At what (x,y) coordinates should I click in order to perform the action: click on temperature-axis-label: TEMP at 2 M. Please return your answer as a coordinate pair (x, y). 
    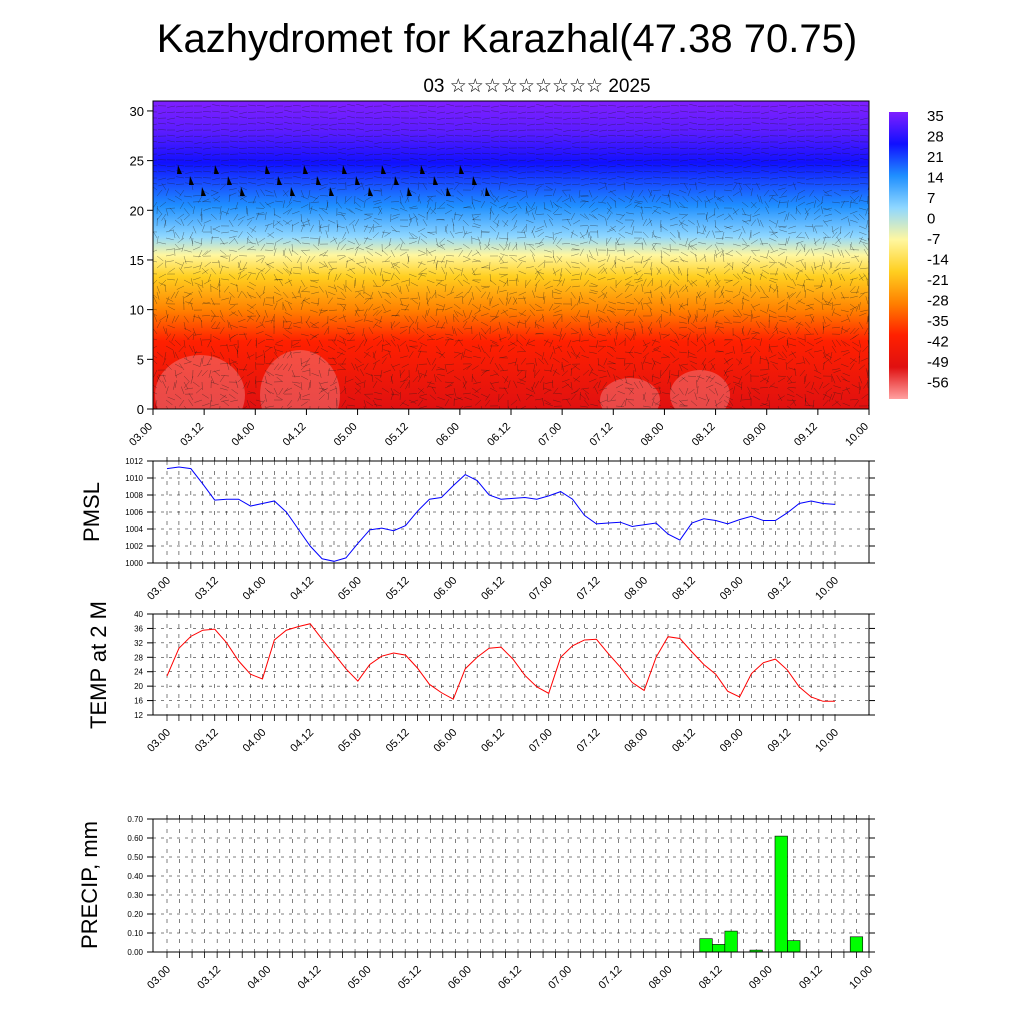
    Looking at the image, I should click on (98, 665).